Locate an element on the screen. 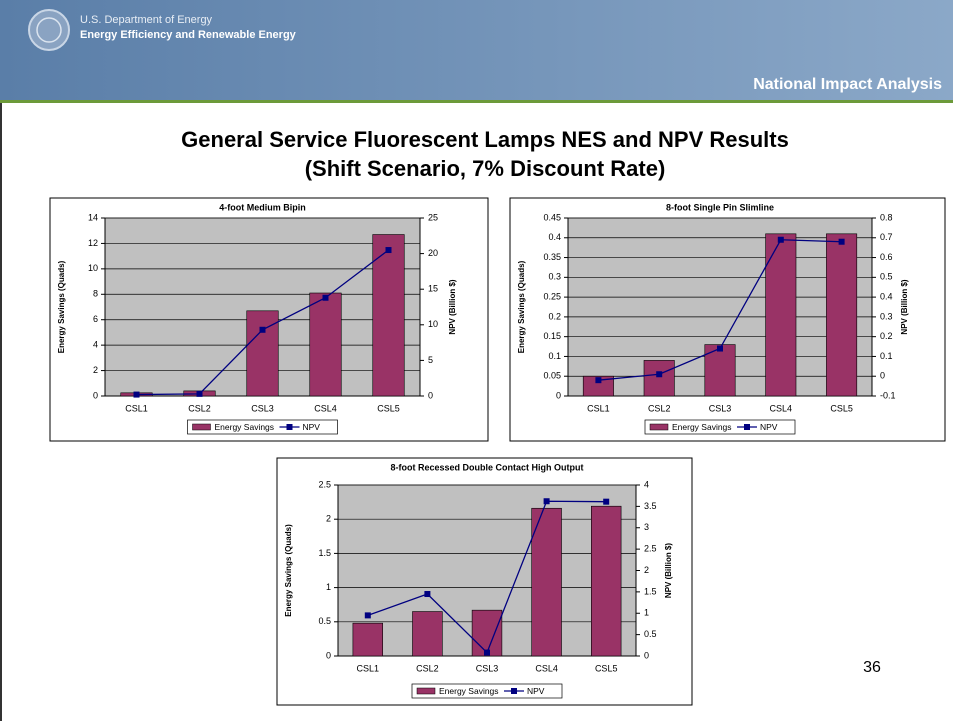  y2-tick-label: 2 is located at coordinates (646, 570).